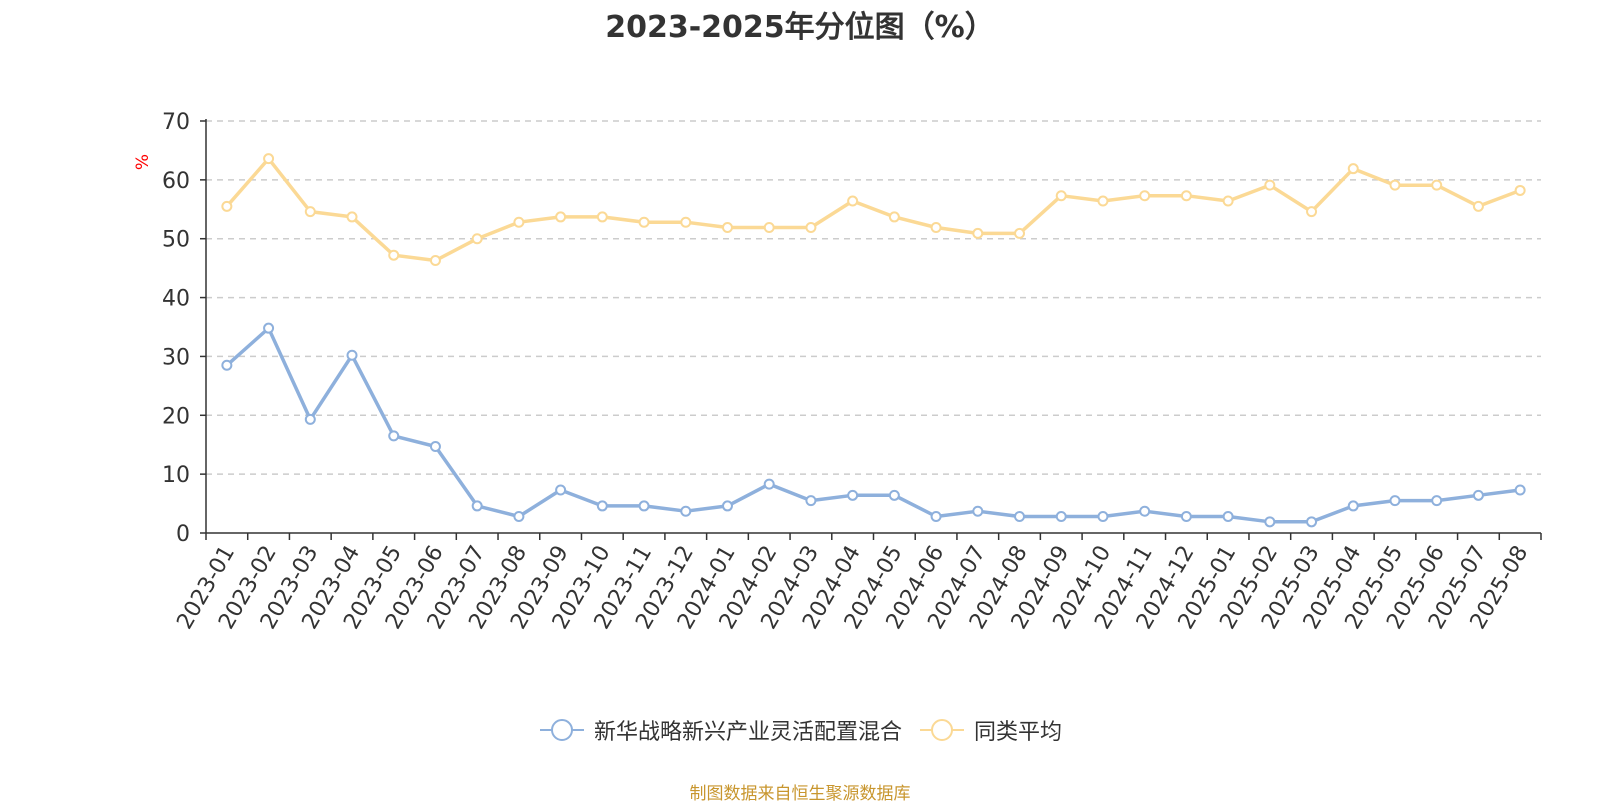 Image resolution: width=1600 pixels, height=804 pixels. Describe the element at coordinates (800, 27) in the screenshot. I see `chart-title: 2023-2025年分位图（%）` at that location.